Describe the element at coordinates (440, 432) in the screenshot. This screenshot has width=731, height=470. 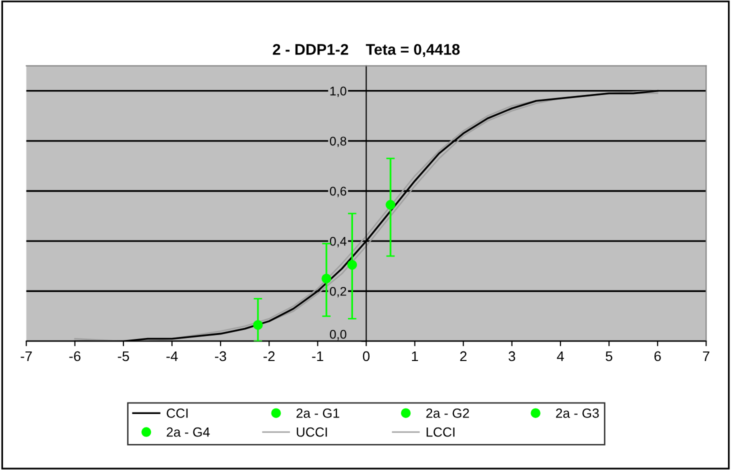
I see `legend-label: LCCI` at that location.